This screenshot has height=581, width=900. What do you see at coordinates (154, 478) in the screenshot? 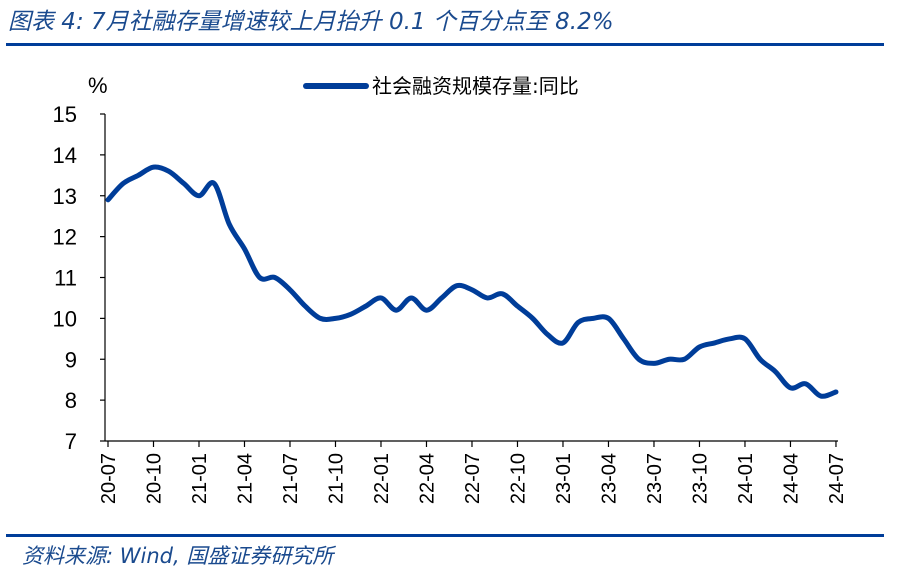
I see `x-tick-label: 20-10` at bounding box center [154, 478].